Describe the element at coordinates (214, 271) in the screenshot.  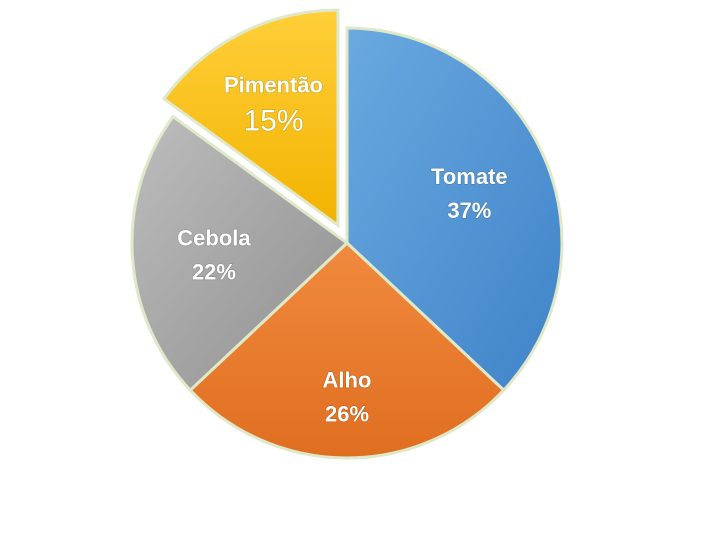
I see `slice-value-cebola: 22%` at that location.